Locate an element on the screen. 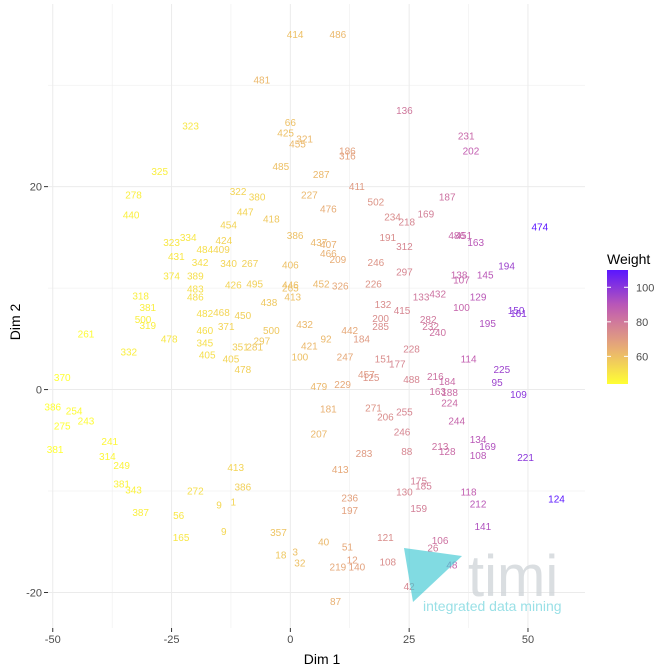 This screenshot has height=672, width=672. data-point-label: 209 is located at coordinates (338, 260).